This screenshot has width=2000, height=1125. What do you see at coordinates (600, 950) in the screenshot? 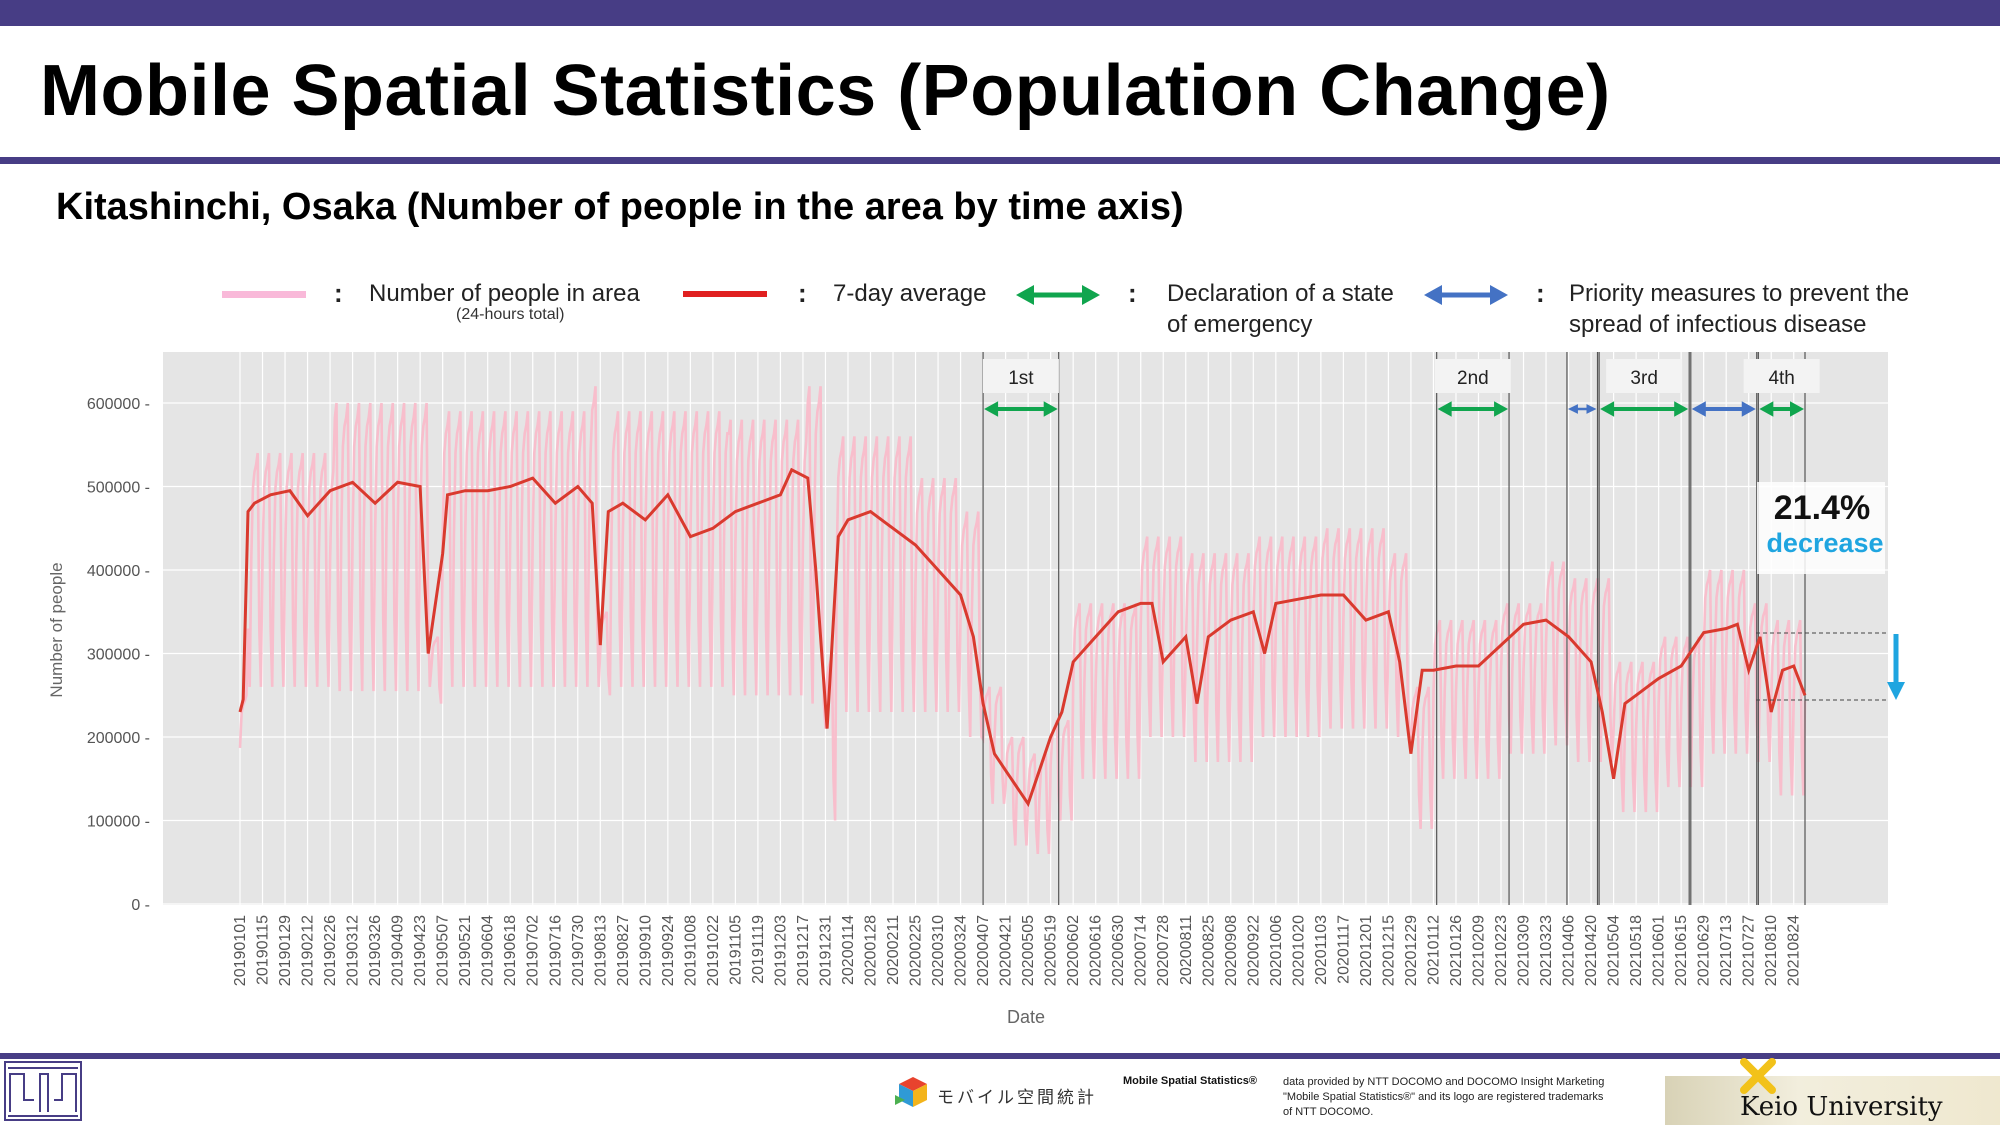
I see `x-tick-label: 20190813` at bounding box center [600, 950].